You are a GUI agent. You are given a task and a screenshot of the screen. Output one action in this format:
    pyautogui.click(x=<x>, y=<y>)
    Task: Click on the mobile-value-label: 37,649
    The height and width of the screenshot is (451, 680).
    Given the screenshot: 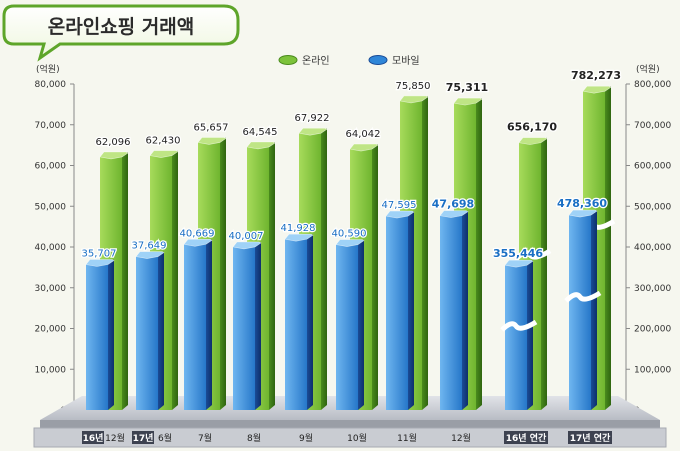 What is the action you would take?
    pyautogui.click(x=149, y=246)
    